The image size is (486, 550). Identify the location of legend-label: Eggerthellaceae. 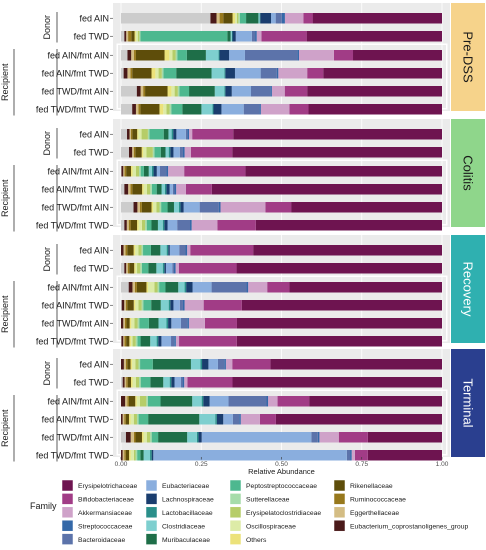
(374, 513).